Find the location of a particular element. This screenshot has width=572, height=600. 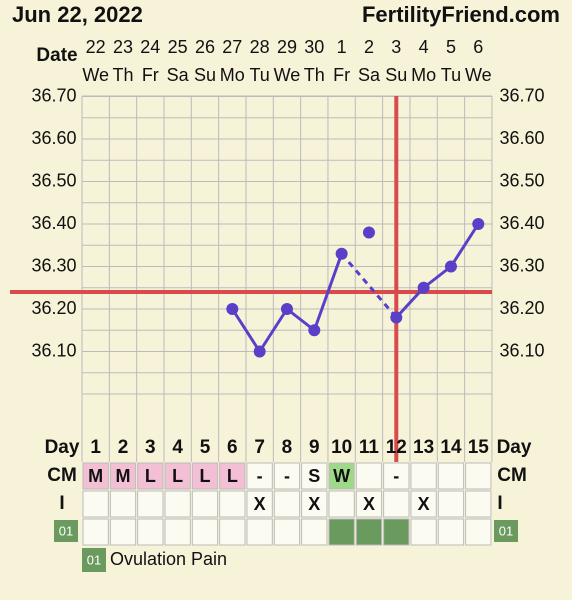

cycle-day: 6 is located at coordinates (232, 447).